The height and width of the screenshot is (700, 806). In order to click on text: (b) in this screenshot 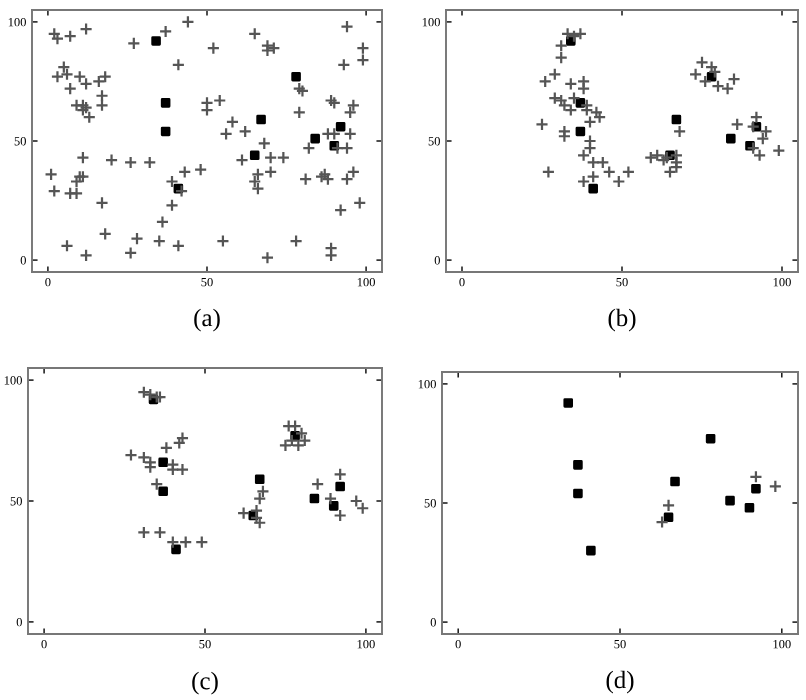, I will do `click(622, 320)`.